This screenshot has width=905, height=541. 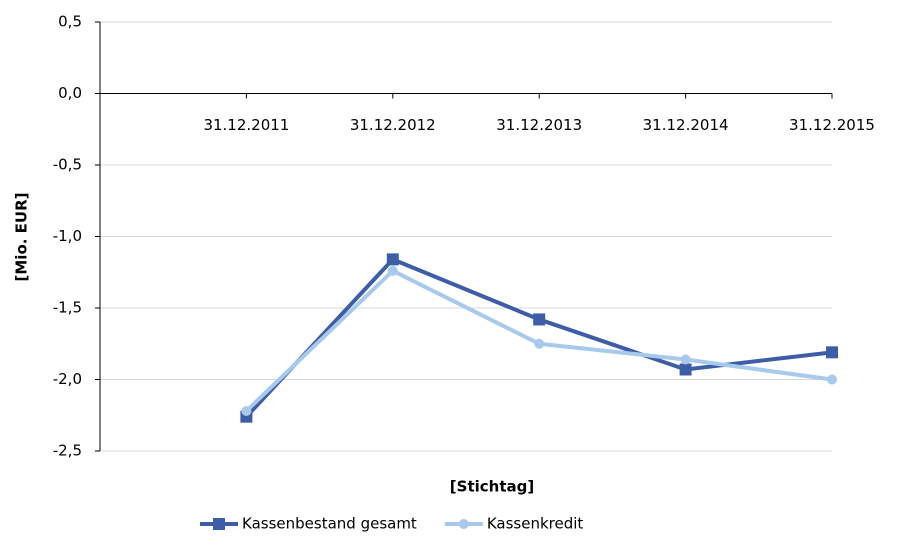 What do you see at coordinates (686, 125) in the screenshot?
I see `x-tick-label: 31.12.2014` at bounding box center [686, 125].